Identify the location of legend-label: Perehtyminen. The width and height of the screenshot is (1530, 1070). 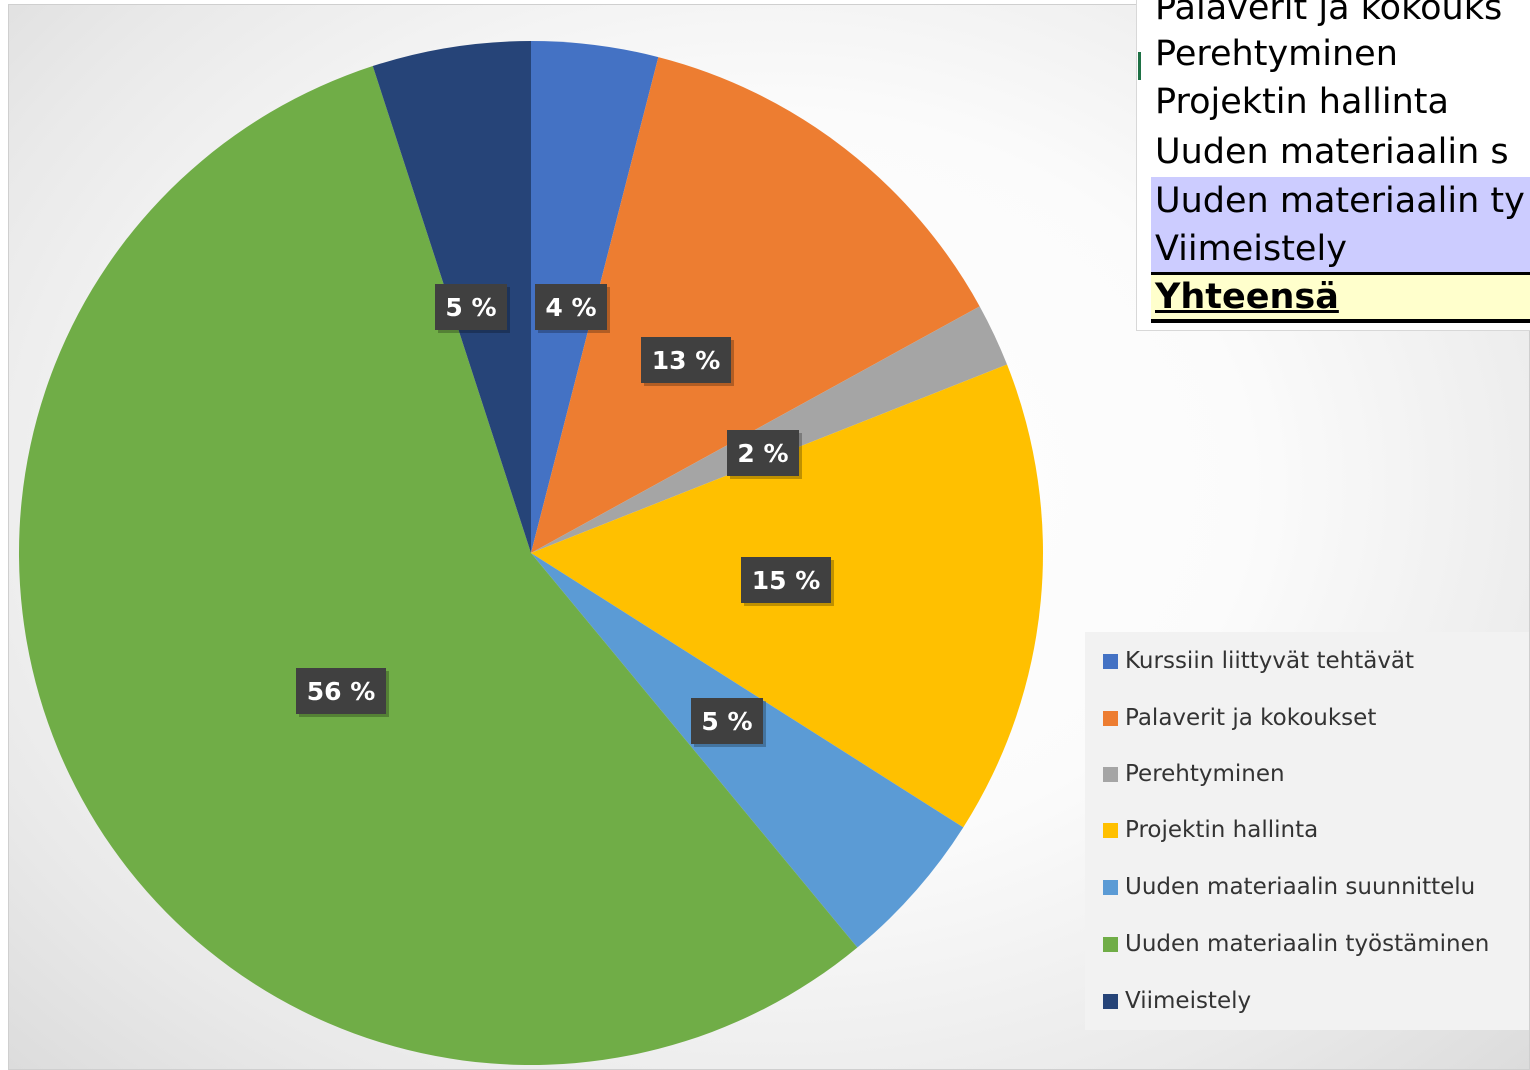
(1205, 774).